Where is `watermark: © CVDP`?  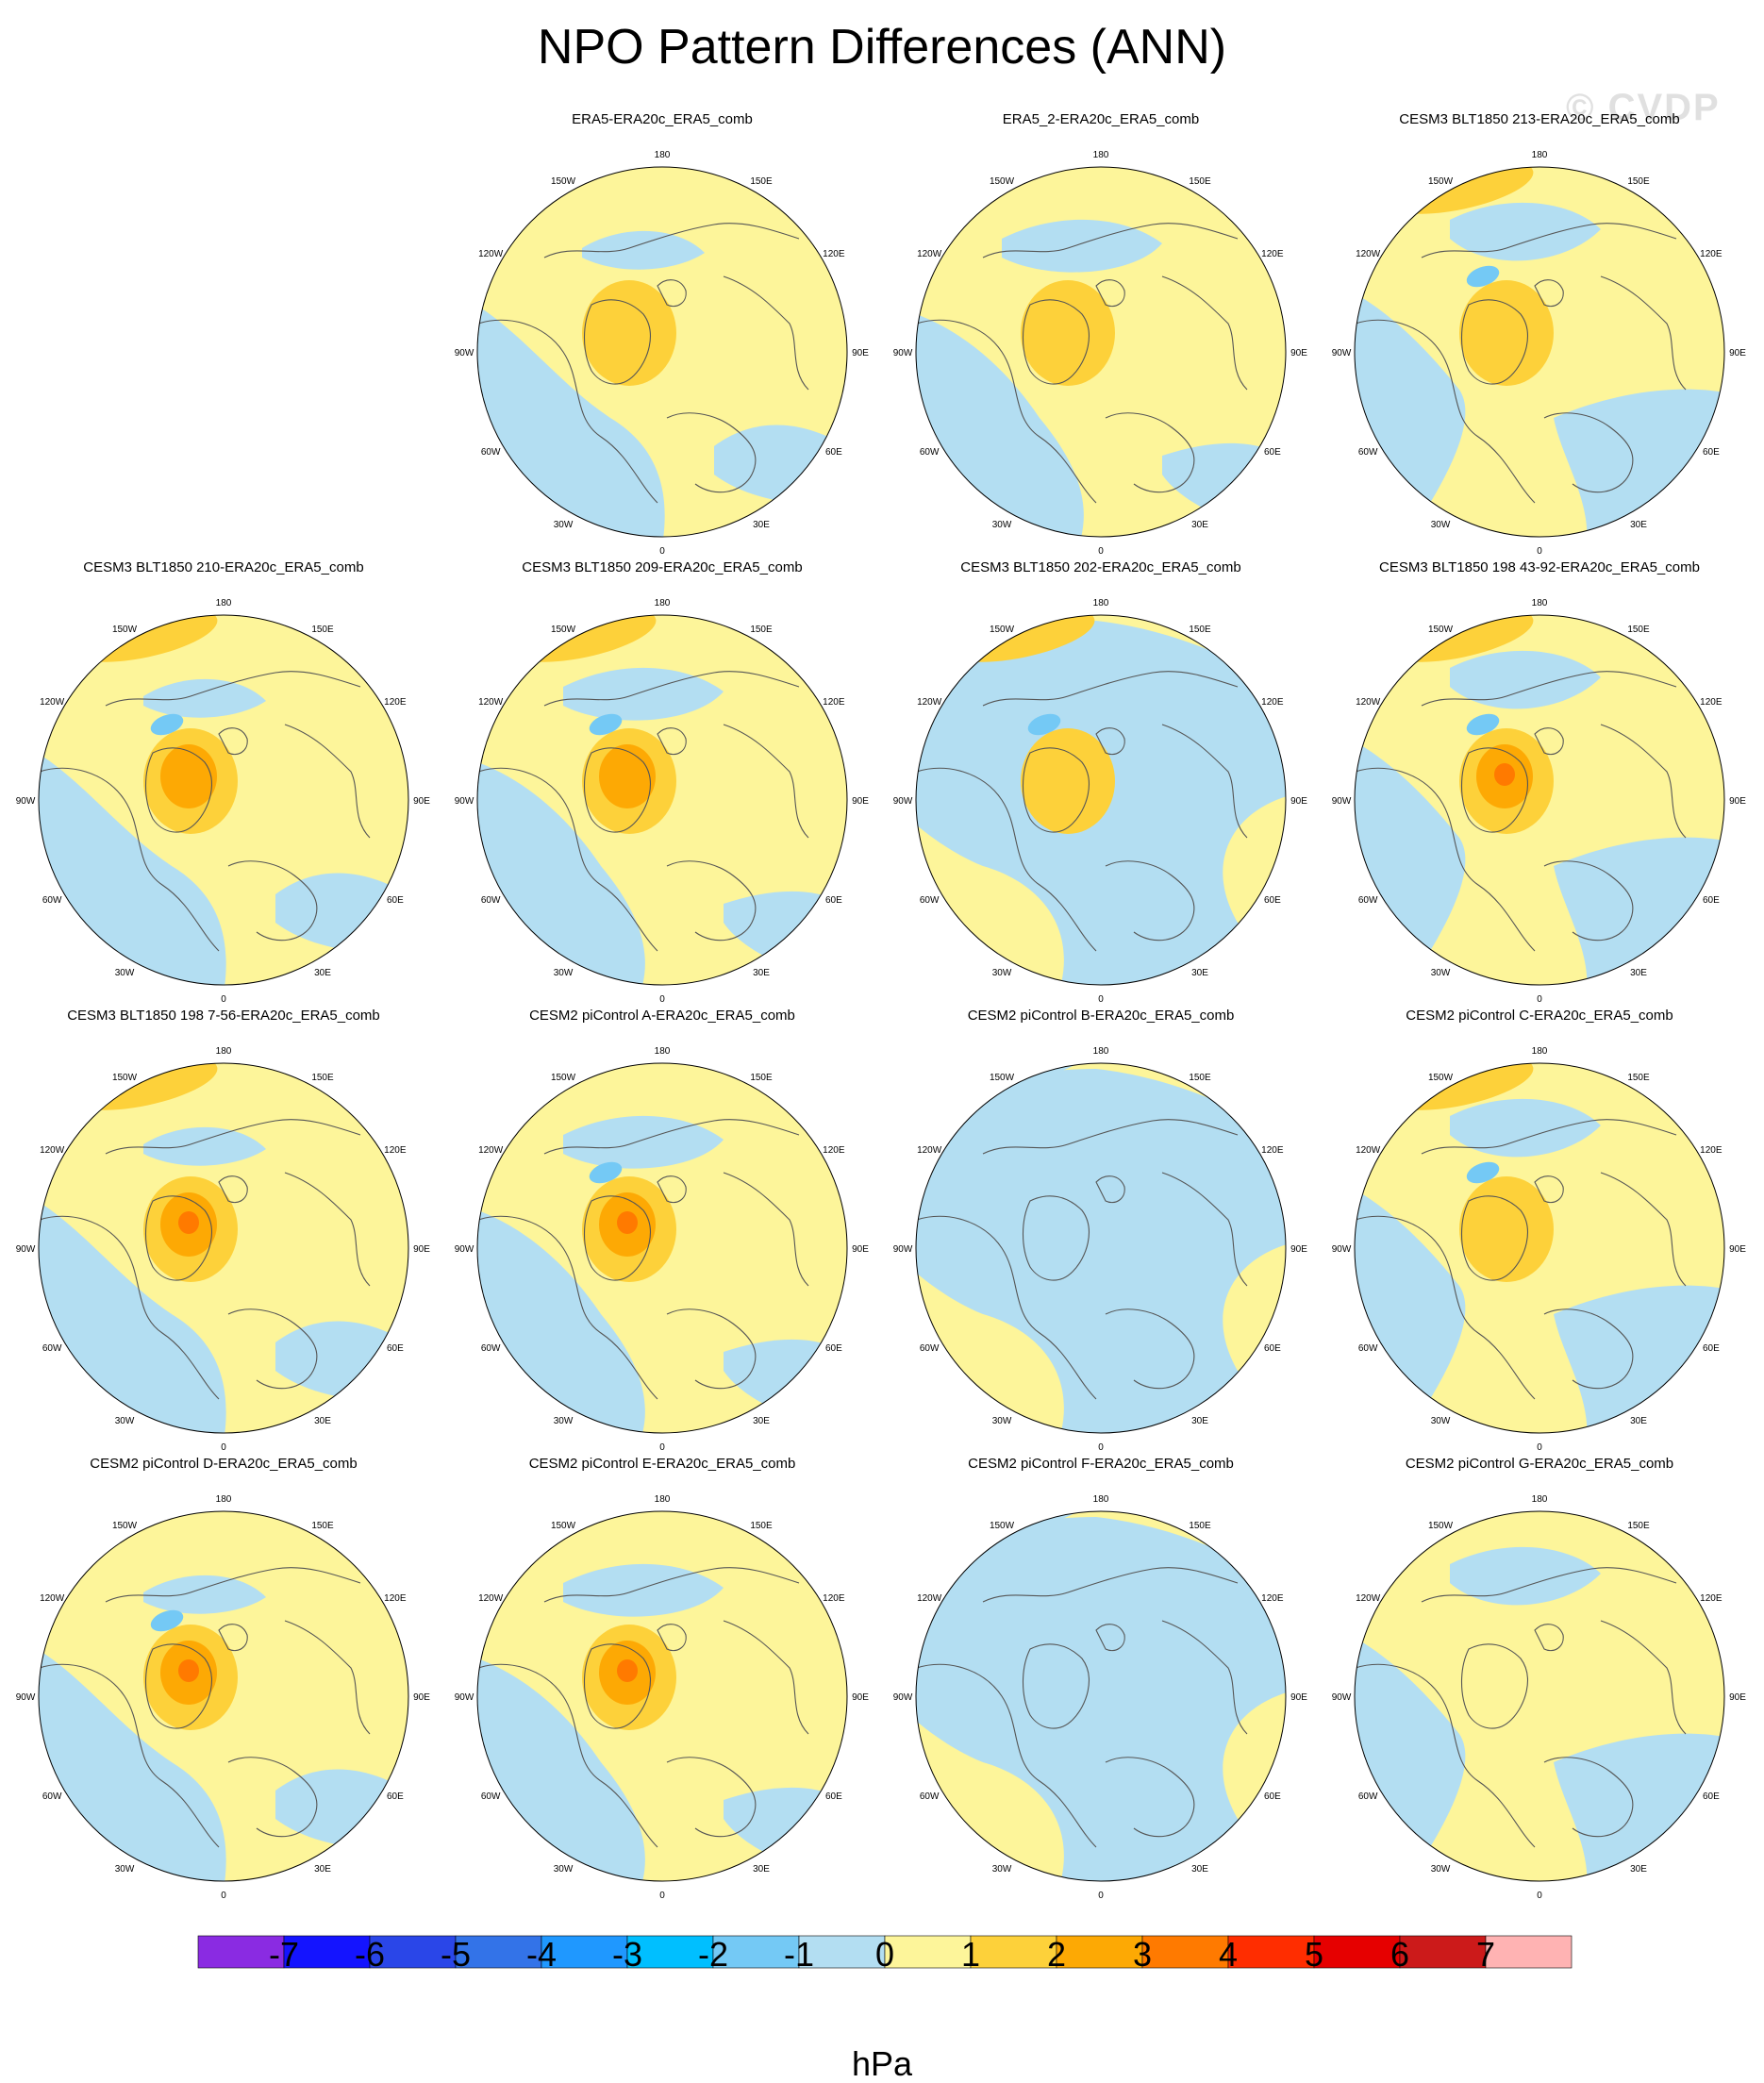
watermark: © CVDP is located at coordinates (1644, 107).